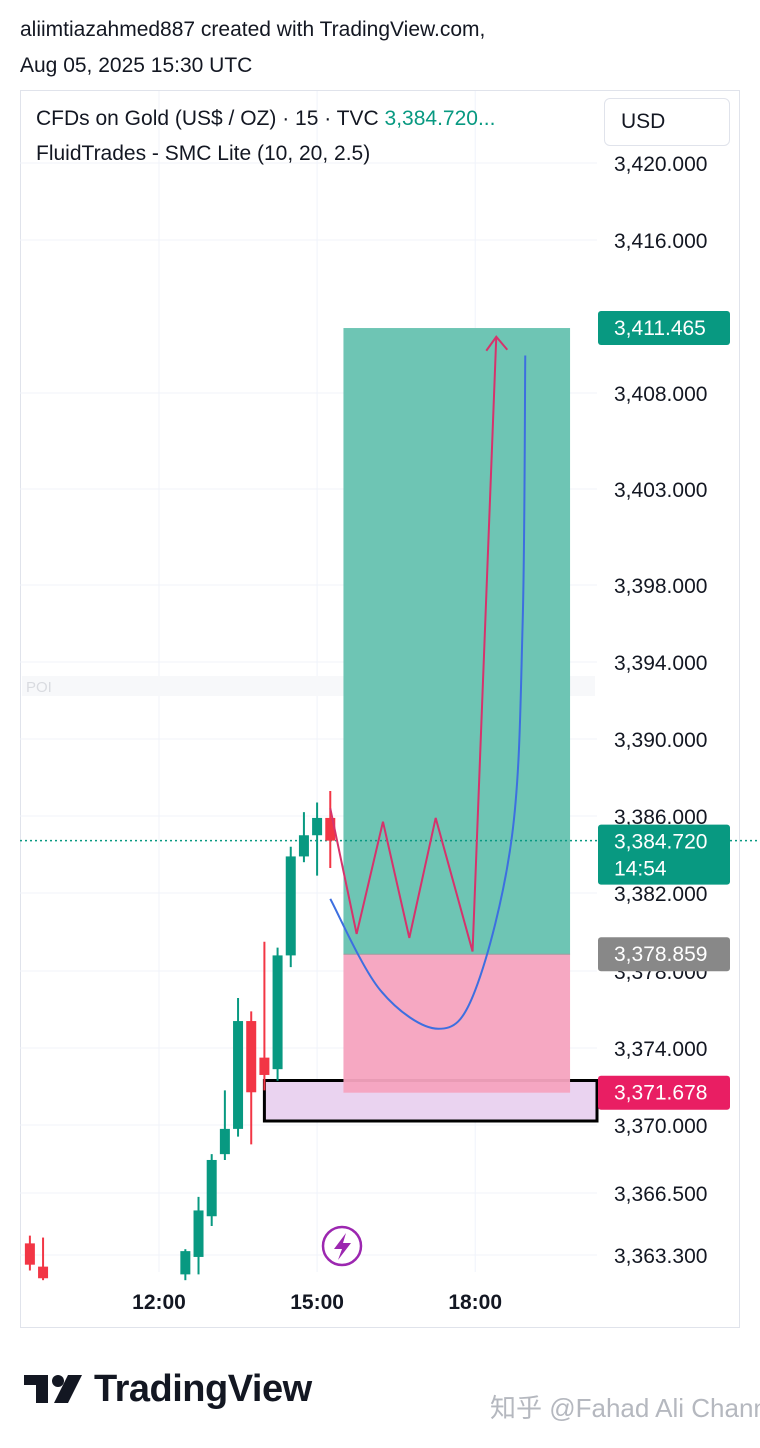 The height and width of the screenshot is (1448, 760). I want to click on y-tick-label: 3,403.000, so click(660, 490).